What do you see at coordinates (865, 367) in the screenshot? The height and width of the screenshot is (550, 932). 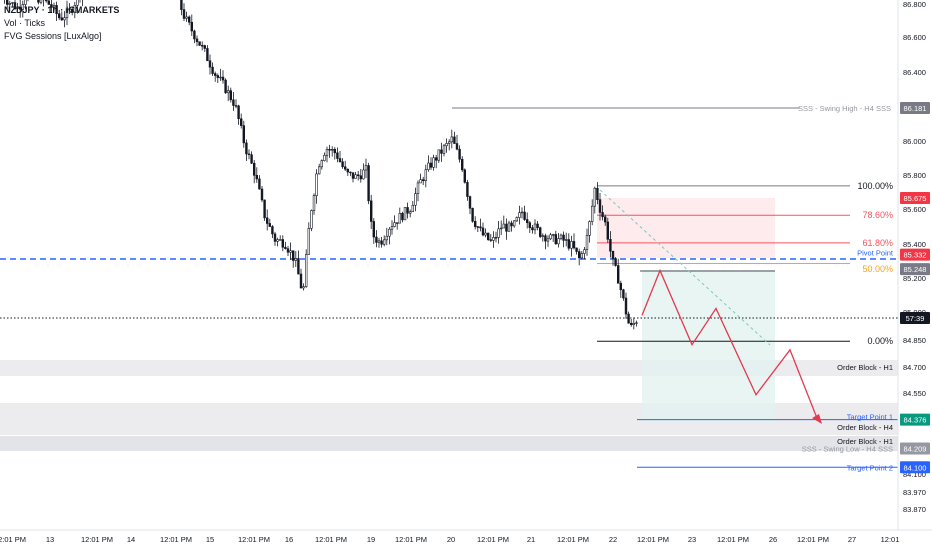 I see `order-block-h1-label: Order Block - H1` at bounding box center [865, 367].